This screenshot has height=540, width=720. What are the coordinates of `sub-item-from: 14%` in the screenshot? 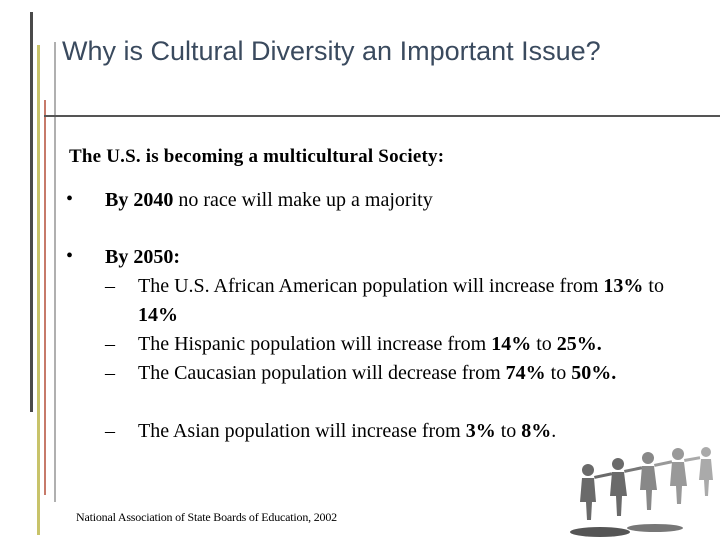 It's located at (511, 344).